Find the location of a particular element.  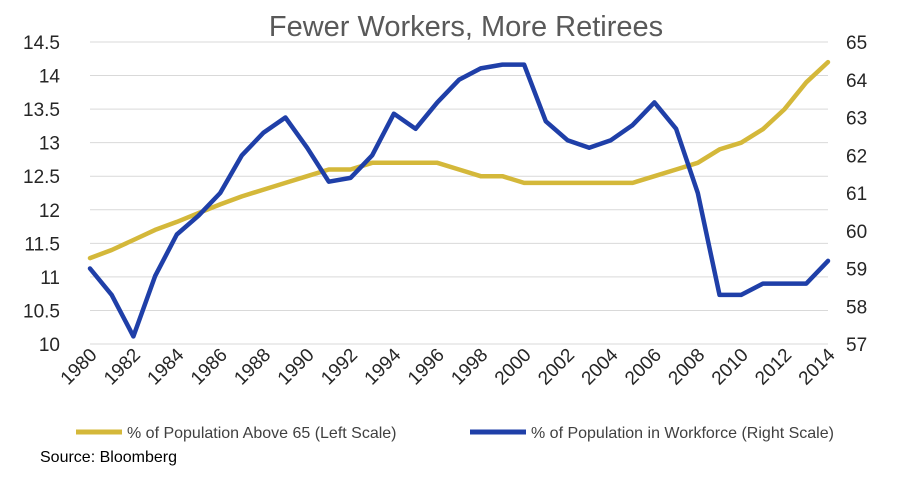

right-tick-label: 65 is located at coordinates (856, 43).